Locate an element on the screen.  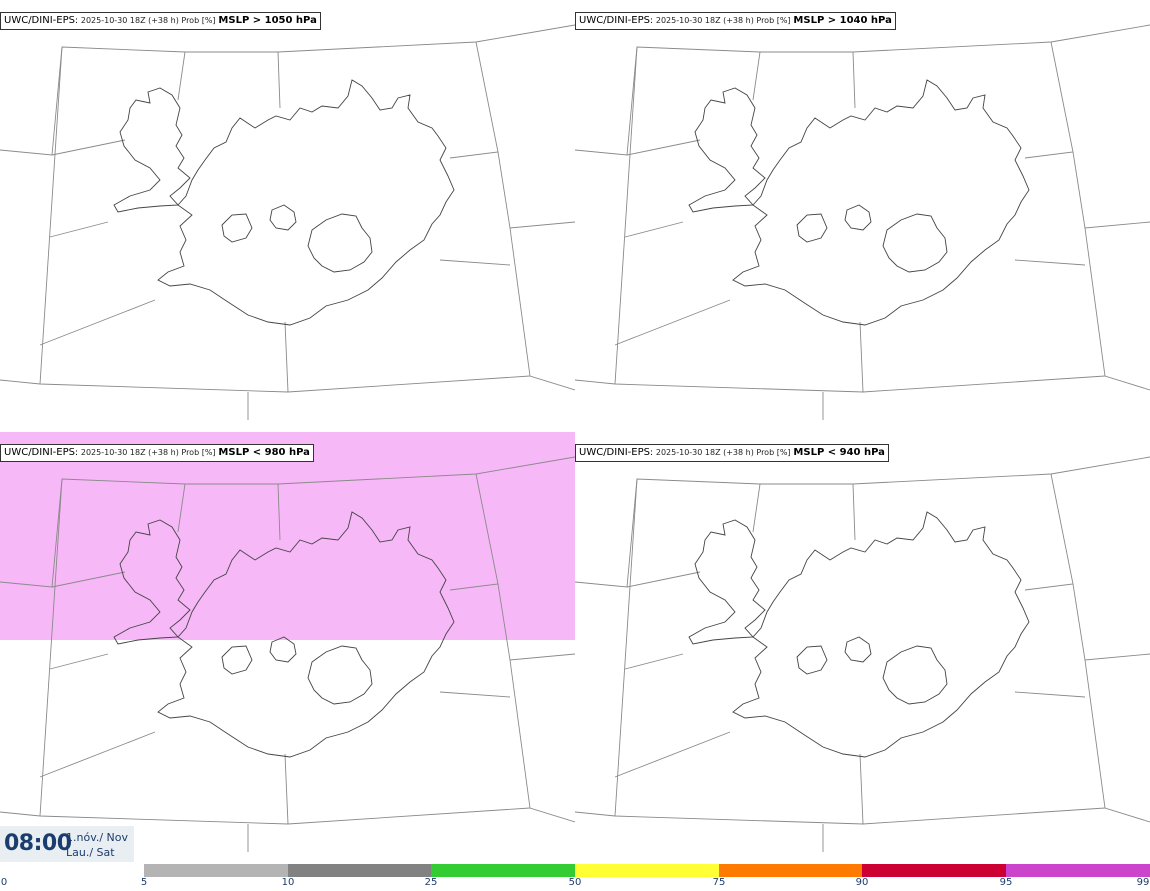
probability-field is located at coordinates (287, 536).